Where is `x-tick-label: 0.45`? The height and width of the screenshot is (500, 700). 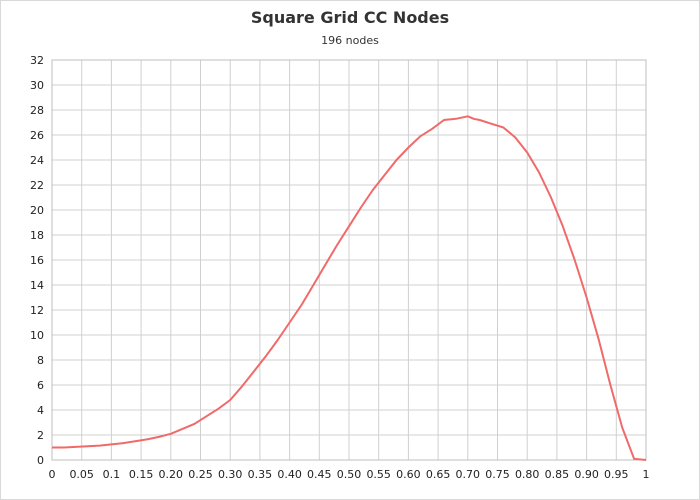
x-tick-label: 0.45 is located at coordinates (319, 474).